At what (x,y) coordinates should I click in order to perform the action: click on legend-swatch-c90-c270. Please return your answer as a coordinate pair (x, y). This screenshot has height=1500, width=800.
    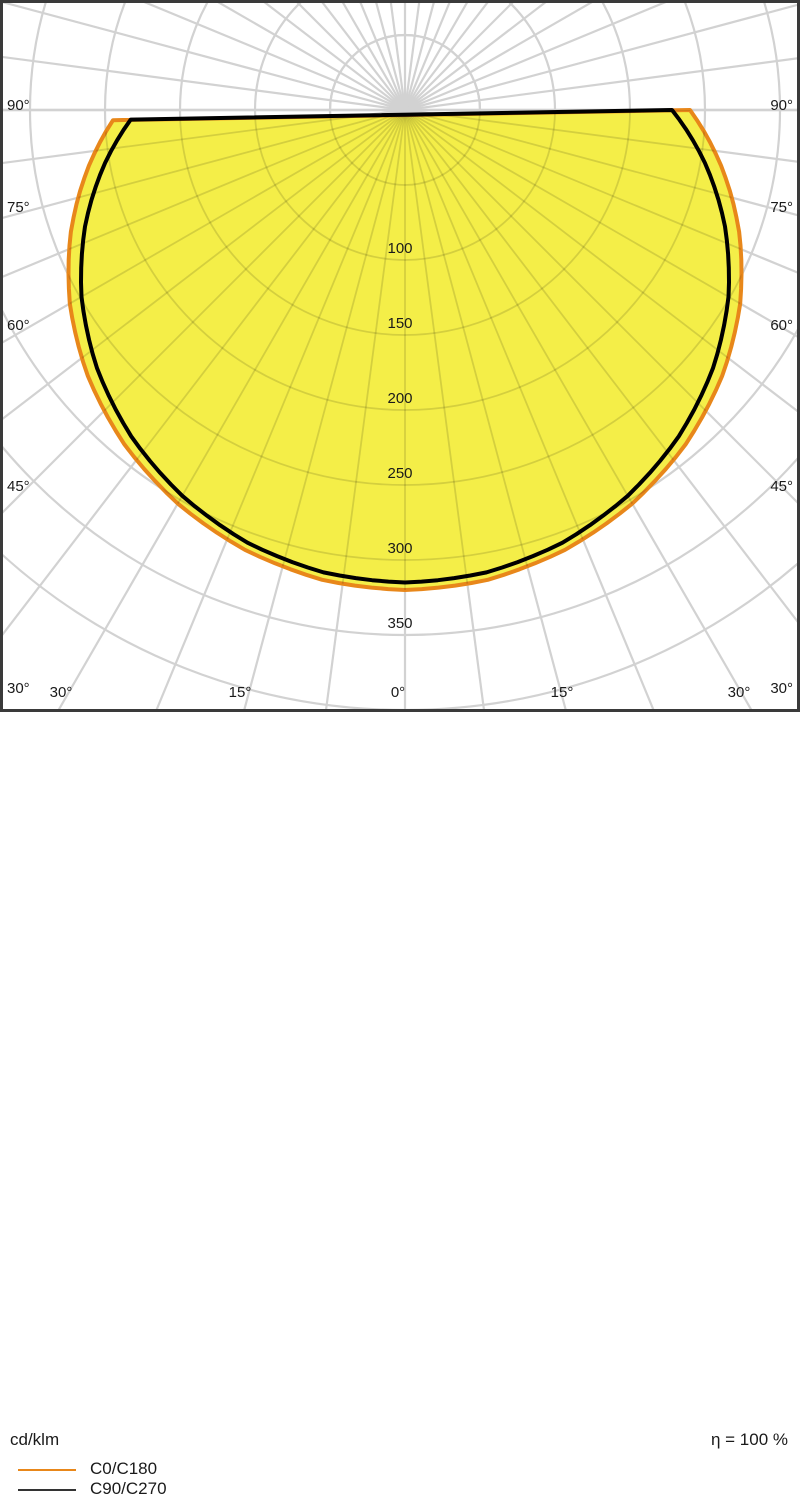
    Looking at the image, I should click on (47, 1490).